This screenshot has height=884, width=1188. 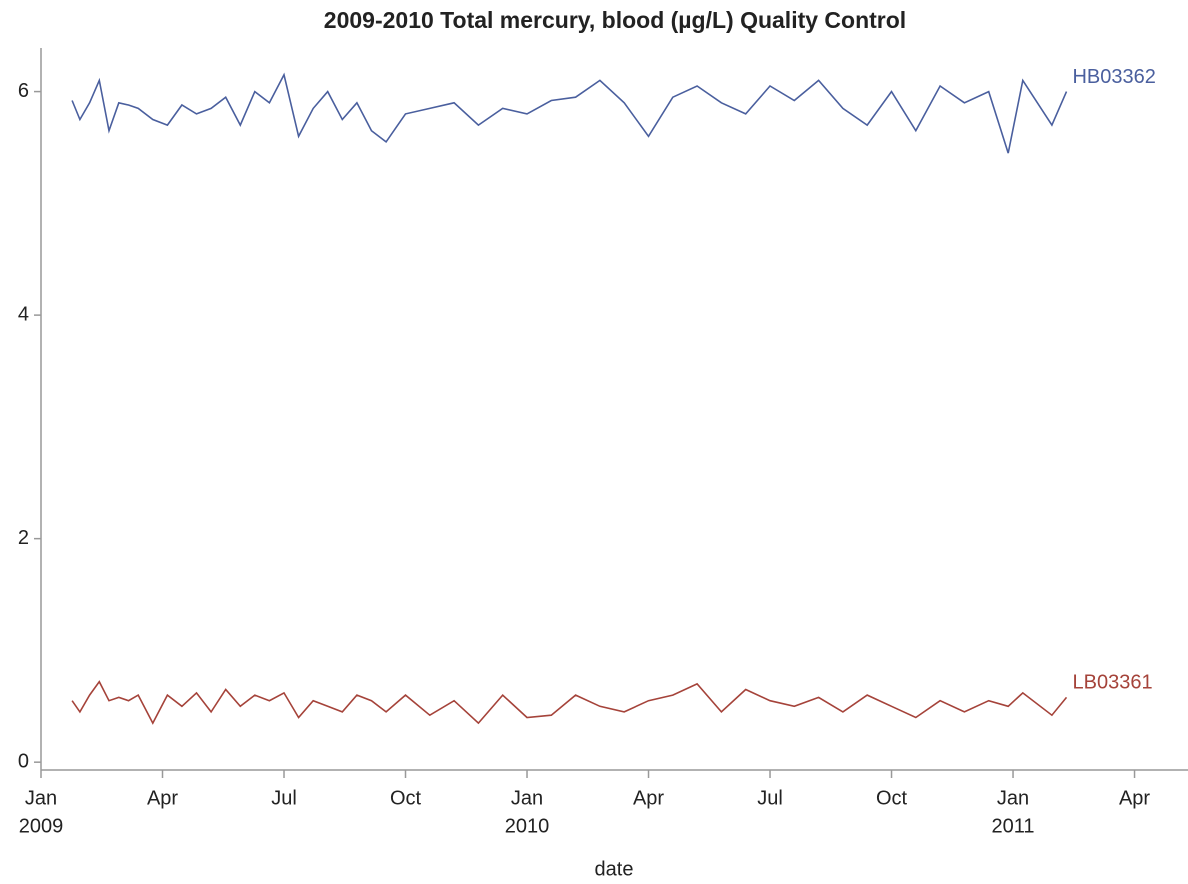 I want to click on series-label: HB03362, so click(x=1113, y=77).